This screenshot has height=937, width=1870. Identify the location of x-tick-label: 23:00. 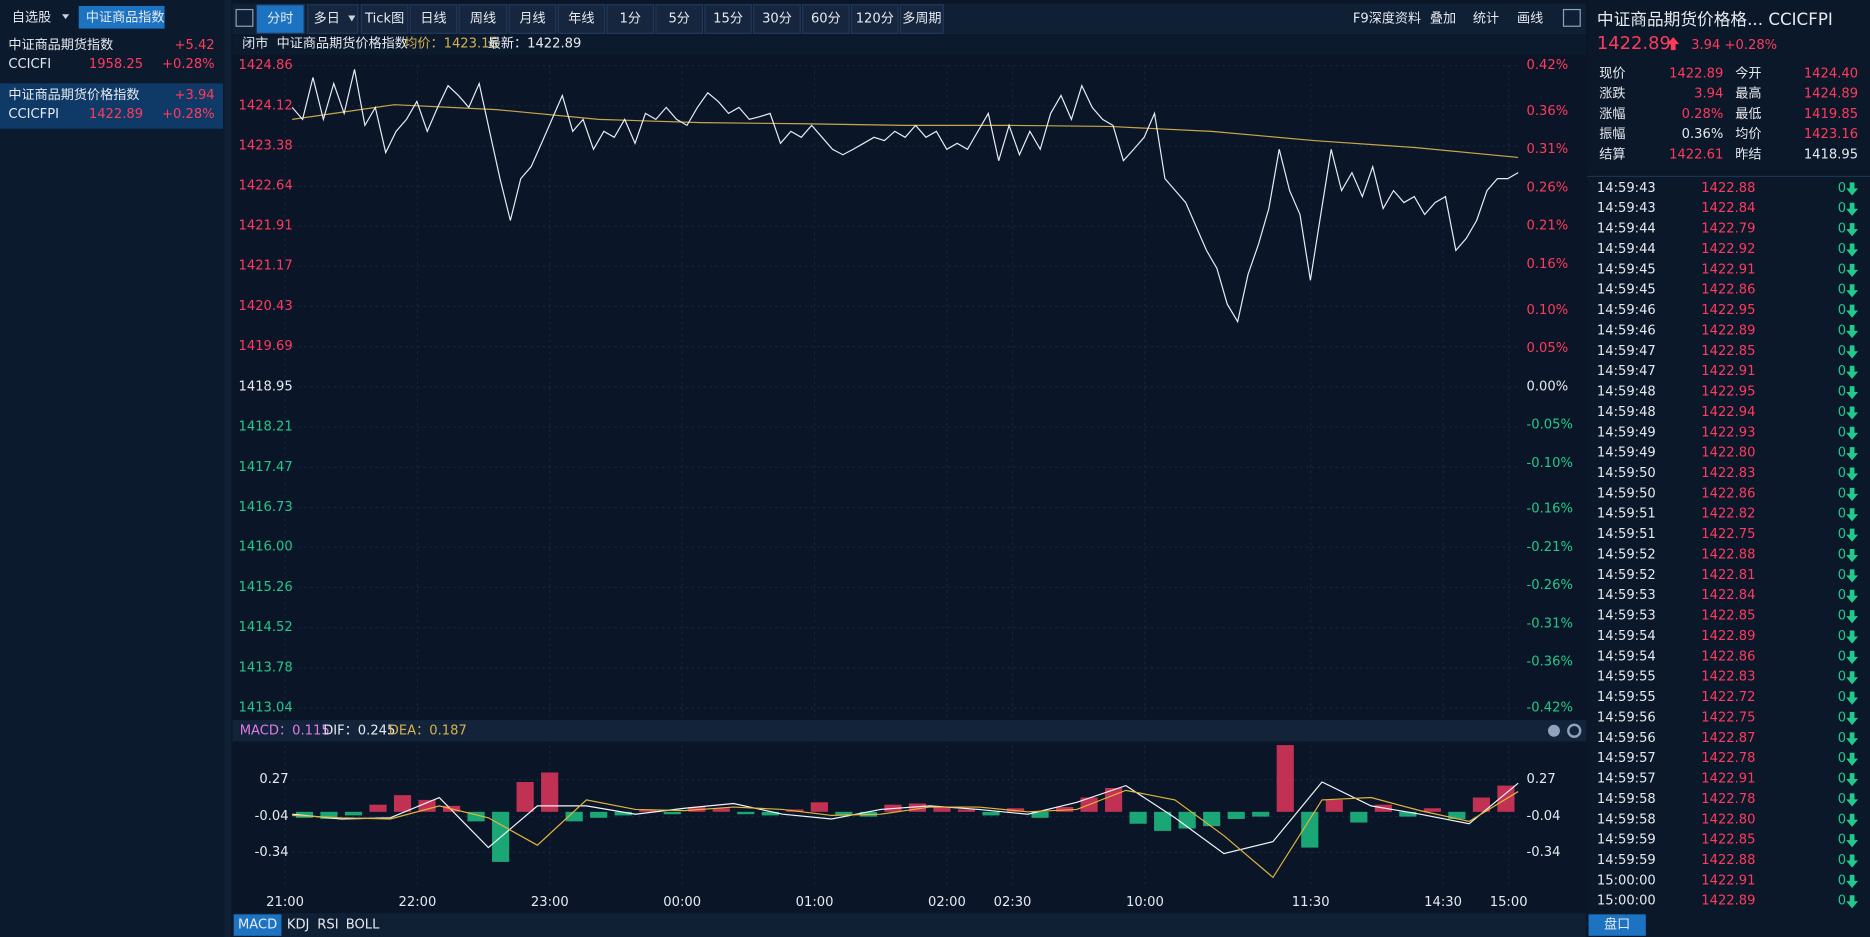
(550, 902).